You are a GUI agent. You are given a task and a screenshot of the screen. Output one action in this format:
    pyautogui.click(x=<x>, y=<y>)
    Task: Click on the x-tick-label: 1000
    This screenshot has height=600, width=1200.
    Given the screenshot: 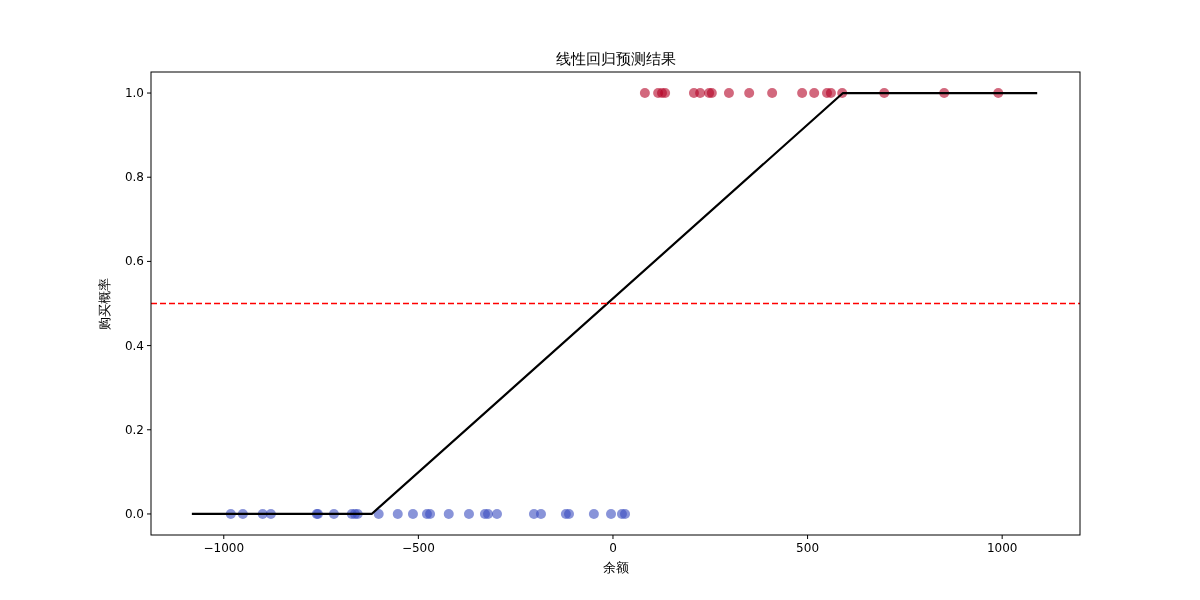 What is the action you would take?
    pyautogui.click(x=1002, y=548)
    